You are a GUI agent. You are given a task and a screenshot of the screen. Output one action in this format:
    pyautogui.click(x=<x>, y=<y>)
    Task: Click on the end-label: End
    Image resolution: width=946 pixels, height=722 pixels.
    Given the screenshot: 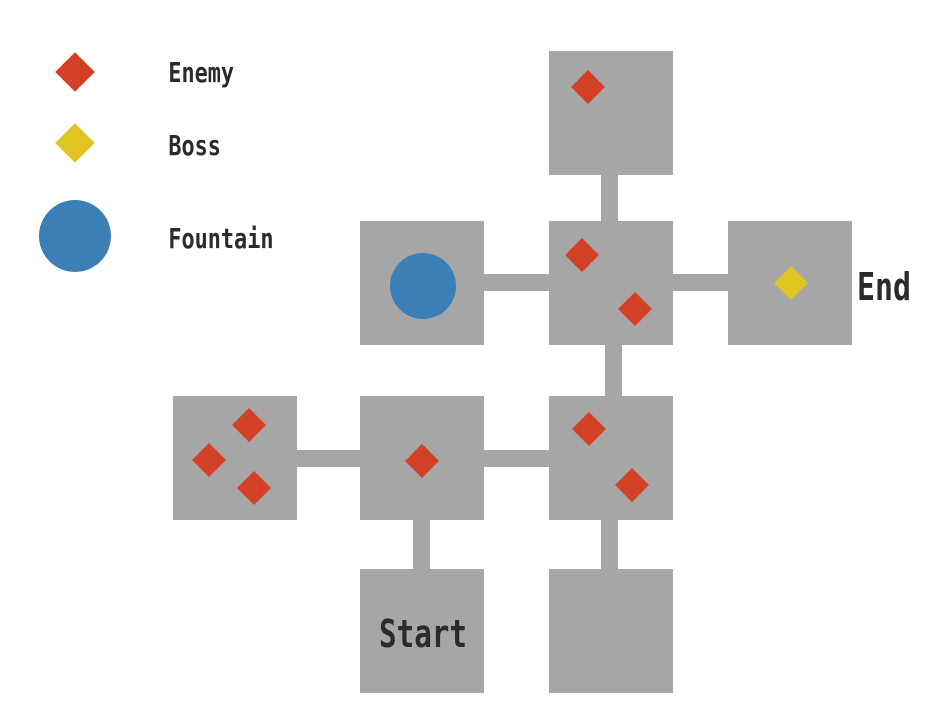 What is the action you would take?
    pyautogui.click(x=884, y=287)
    